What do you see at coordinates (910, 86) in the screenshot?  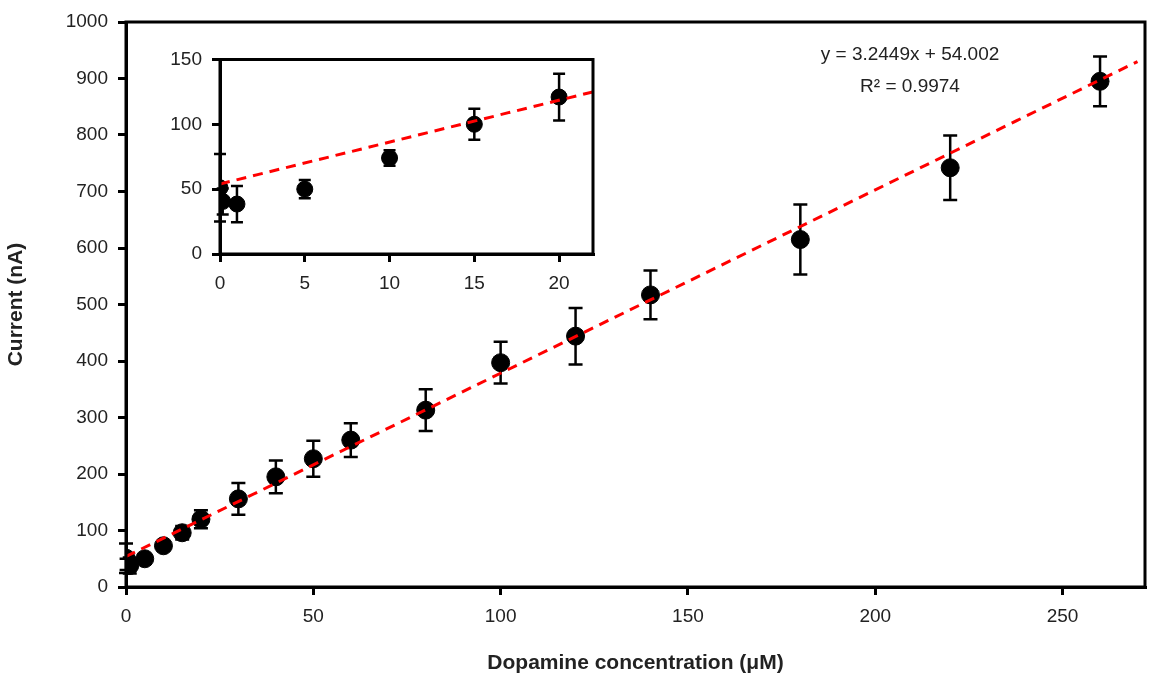 I see `annotation: R² = 0.9974` at bounding box center [910, 86].